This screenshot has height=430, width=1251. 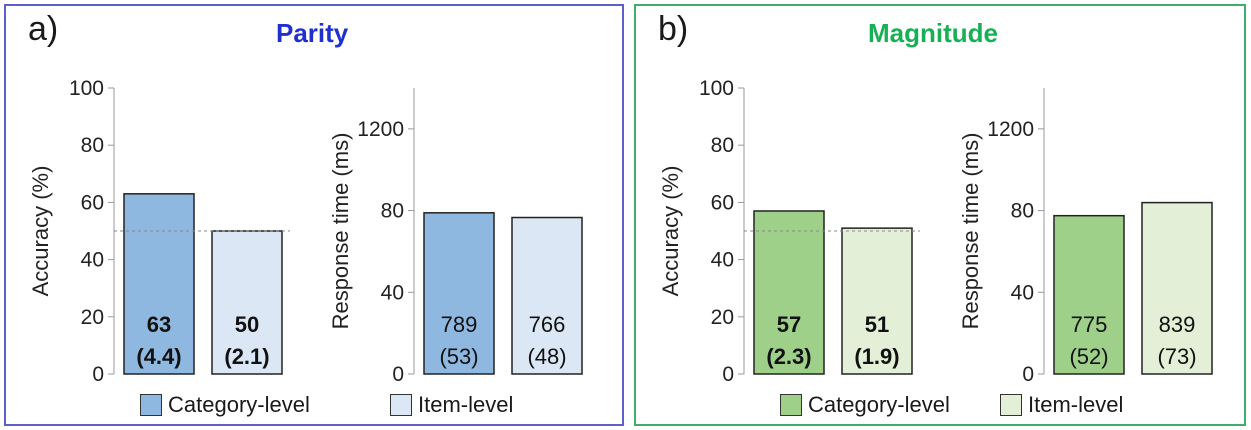 I want to click on bar-se-label: (53), so click(x=458, y=356).